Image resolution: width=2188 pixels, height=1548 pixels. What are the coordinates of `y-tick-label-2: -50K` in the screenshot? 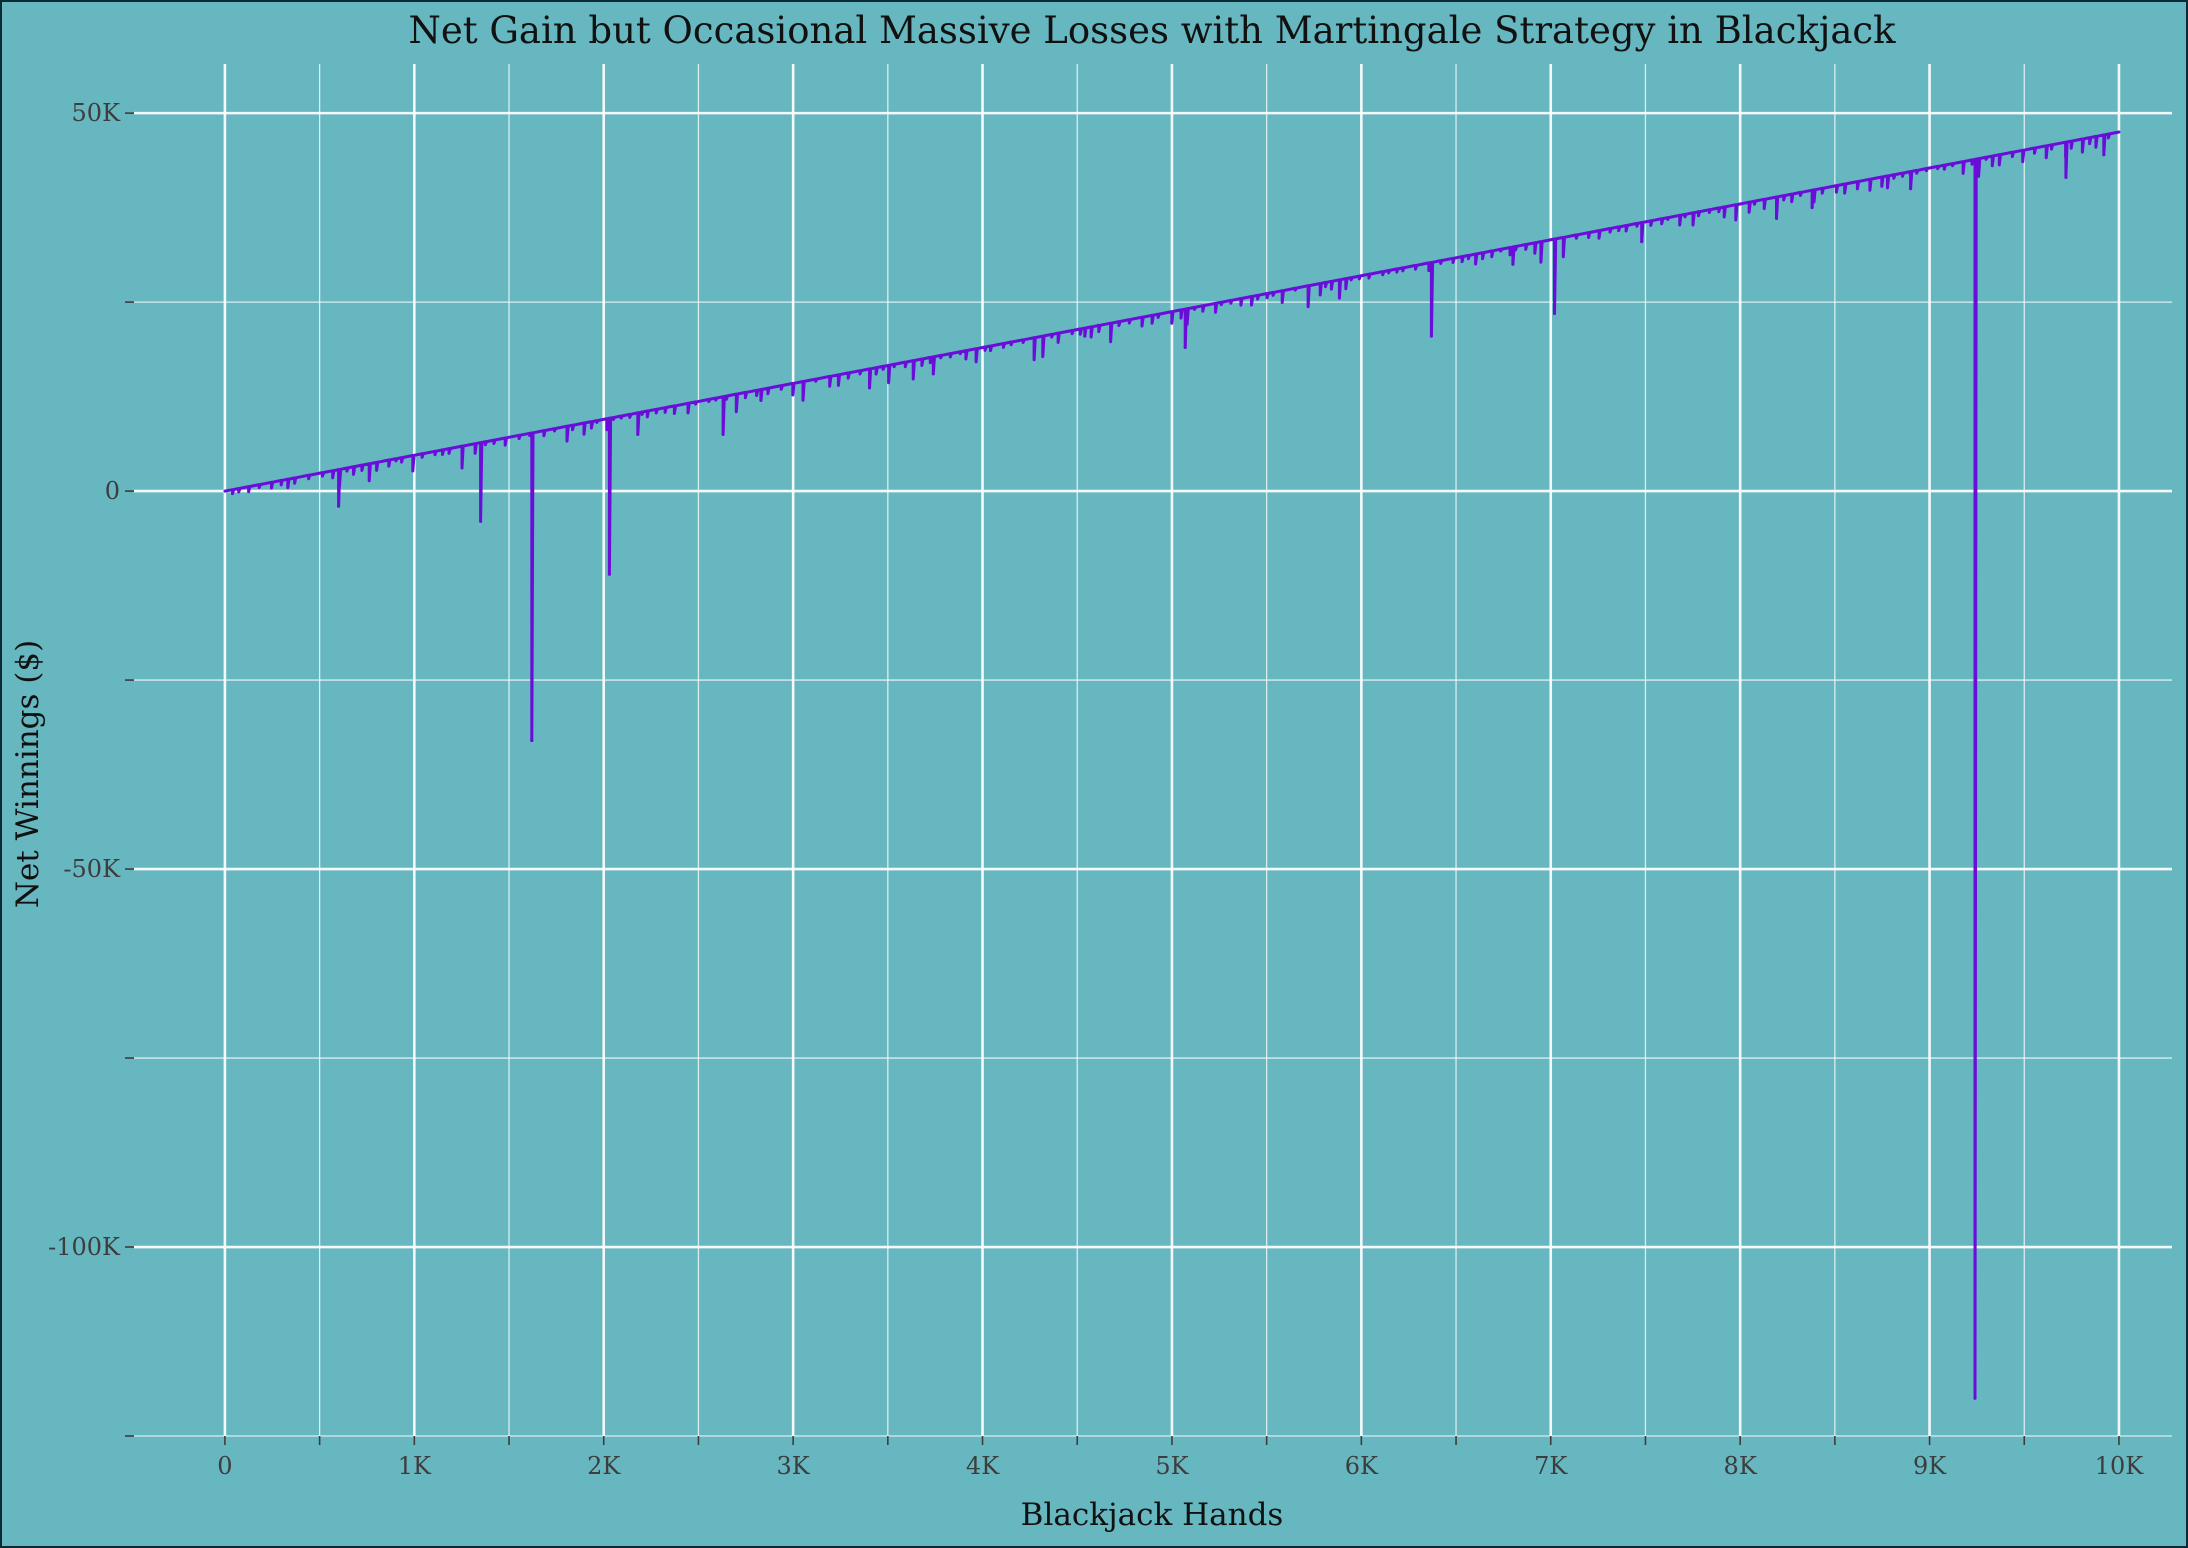 It's located at (92, 869).